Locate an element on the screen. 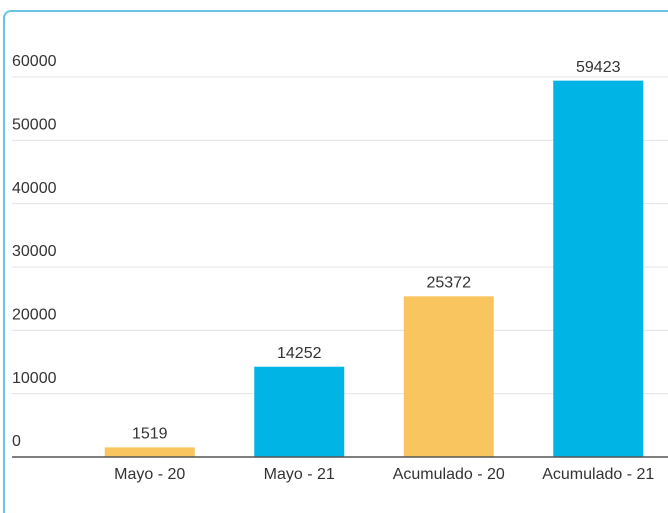 The height and width of the screenshot is (513, 668). data-label: 14252 is located at coordinates (299, 353).